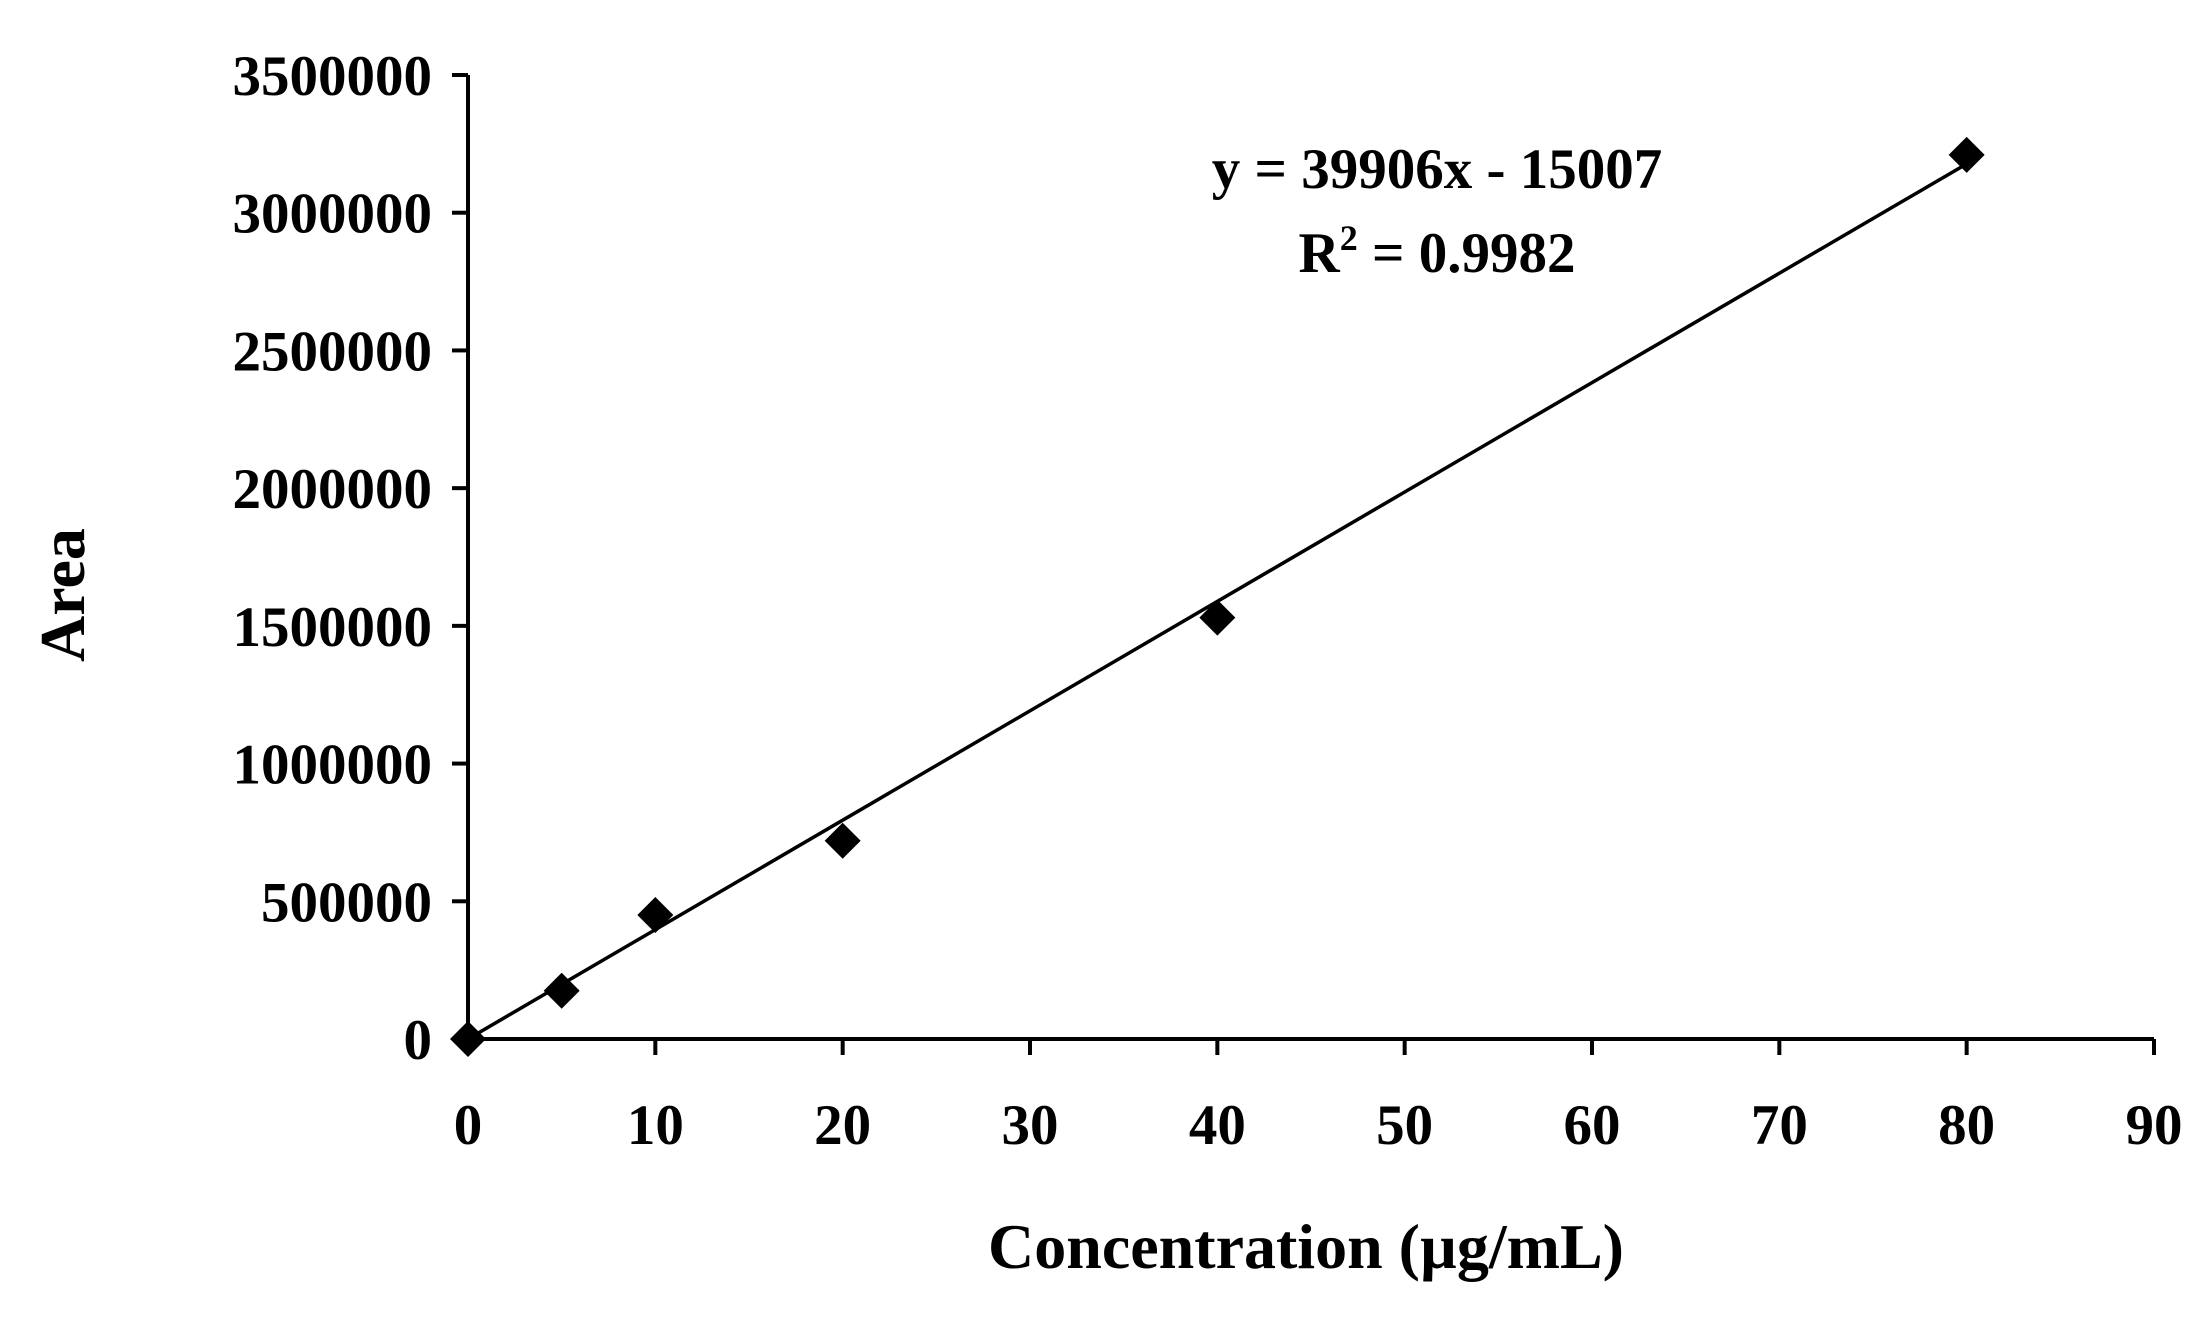 Image resolution: width=2199 pixels, height=1328 pixels. Describe the element at coordinates (468, 1125) in the screenshot. I see `x-tick-label: 0` at that location.